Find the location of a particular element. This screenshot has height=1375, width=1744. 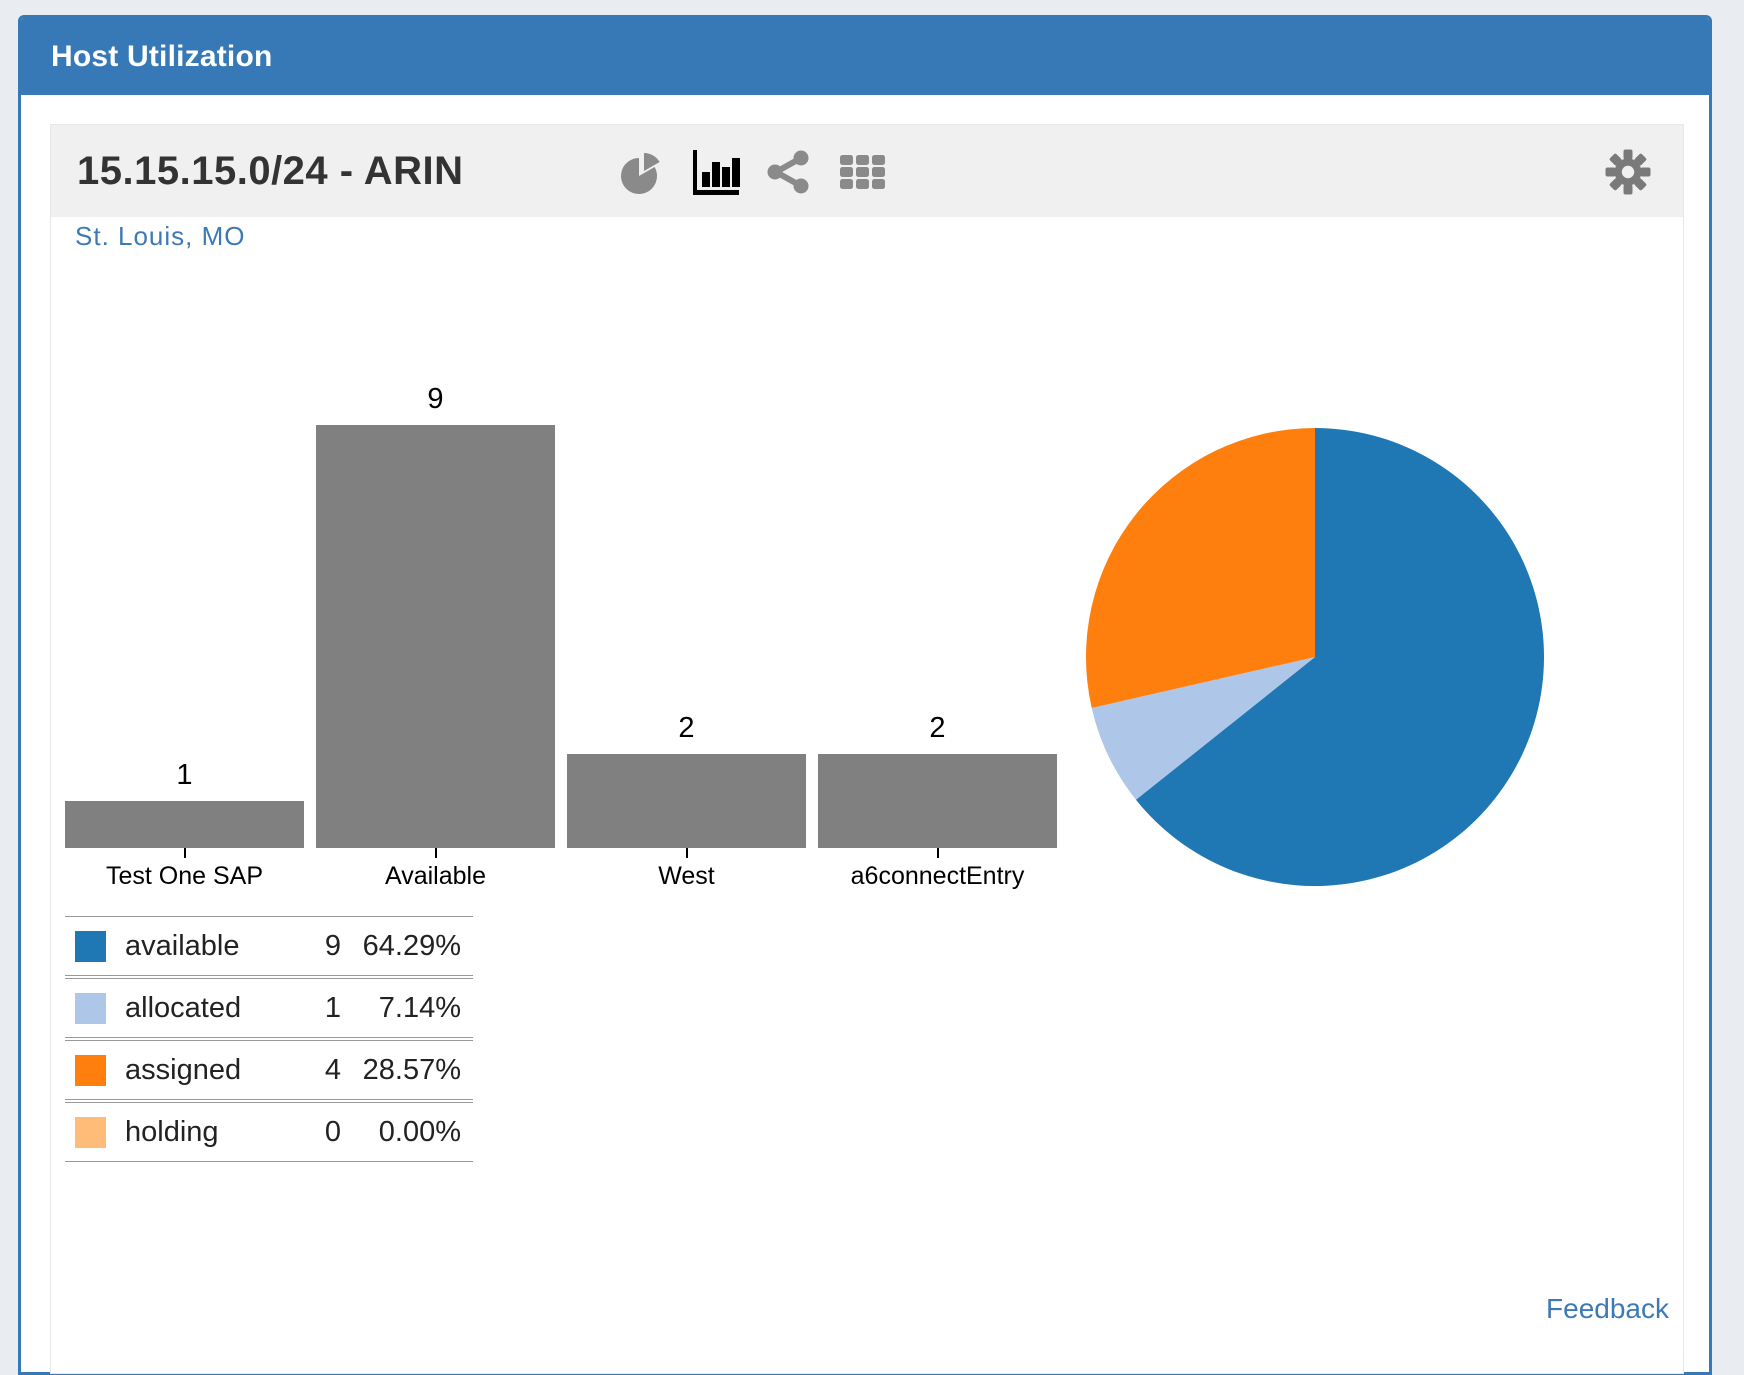

x-axis-label: a6connectEntry is located at coordinates (937, 876).